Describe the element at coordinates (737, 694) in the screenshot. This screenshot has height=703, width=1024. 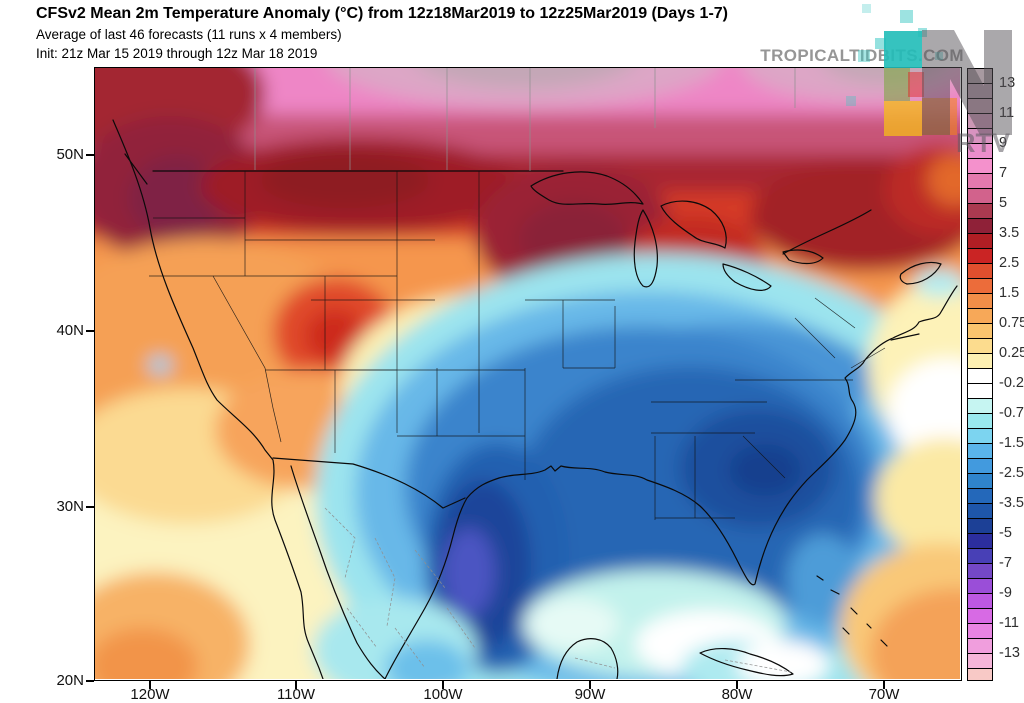
I see `lon-tick-label: 80W` at that location.